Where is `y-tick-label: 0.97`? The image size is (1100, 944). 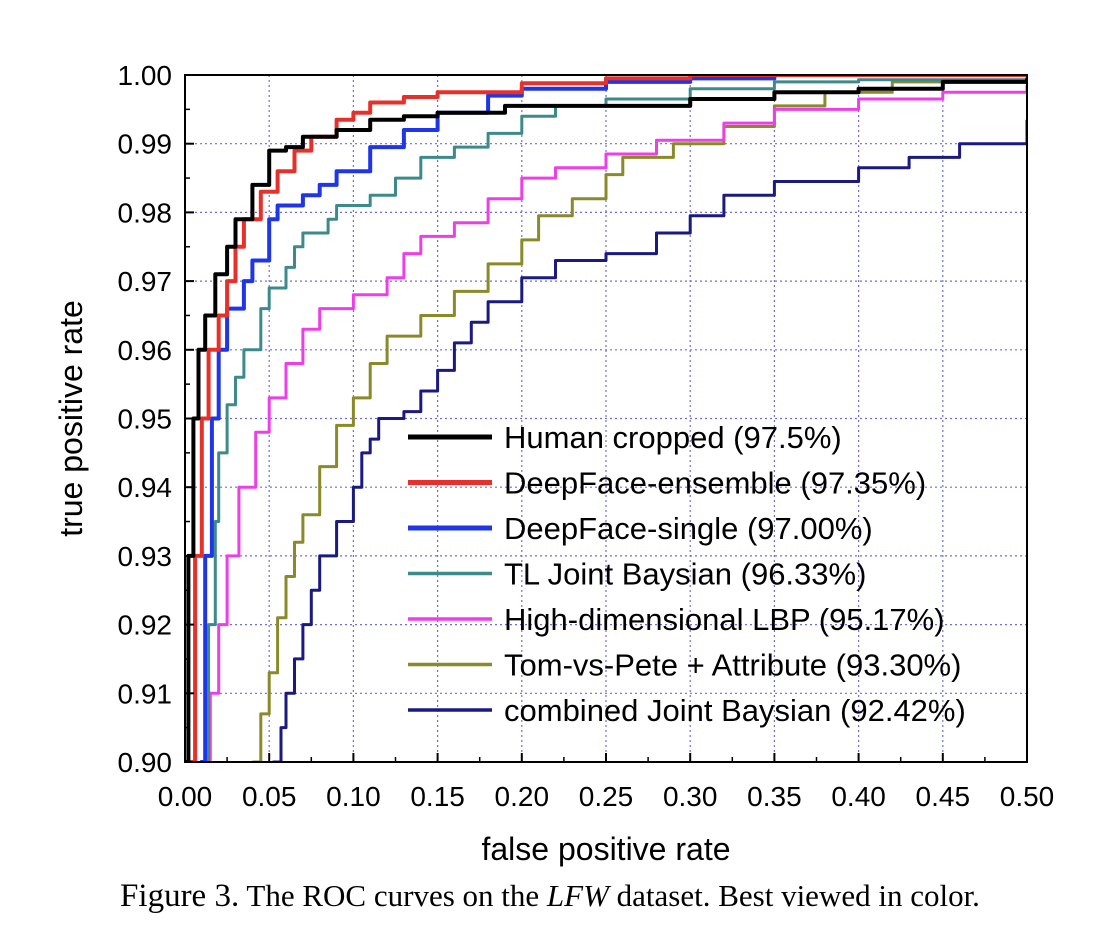
y-tick-label: 0.97 is located at coordinates (145, 281).